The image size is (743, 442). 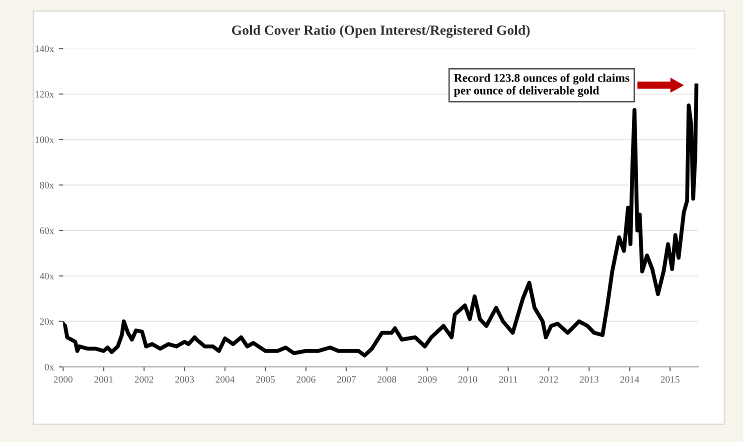 I want to click on y-tick-label: 0x, so click(x=49, y=367).